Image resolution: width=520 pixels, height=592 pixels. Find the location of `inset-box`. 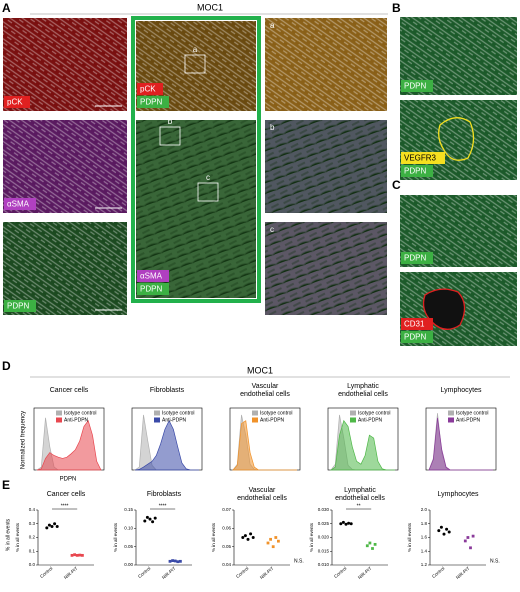

inset-box is located at coordinates (208, 192).